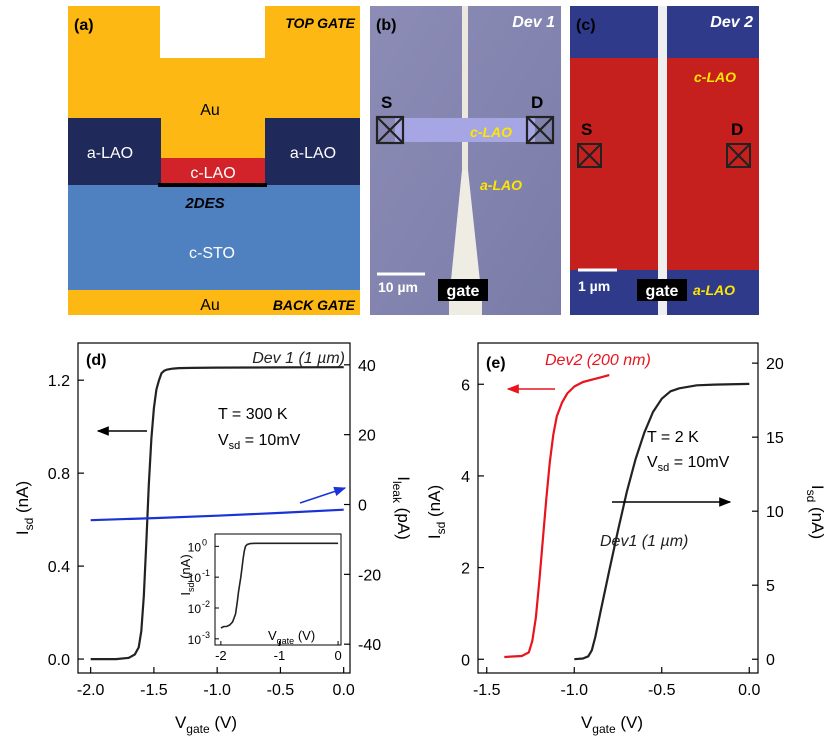 The width and height of the screenshot is (830, 749). I want to click on inset-xlabel-sub: gate, so click(286, 641).